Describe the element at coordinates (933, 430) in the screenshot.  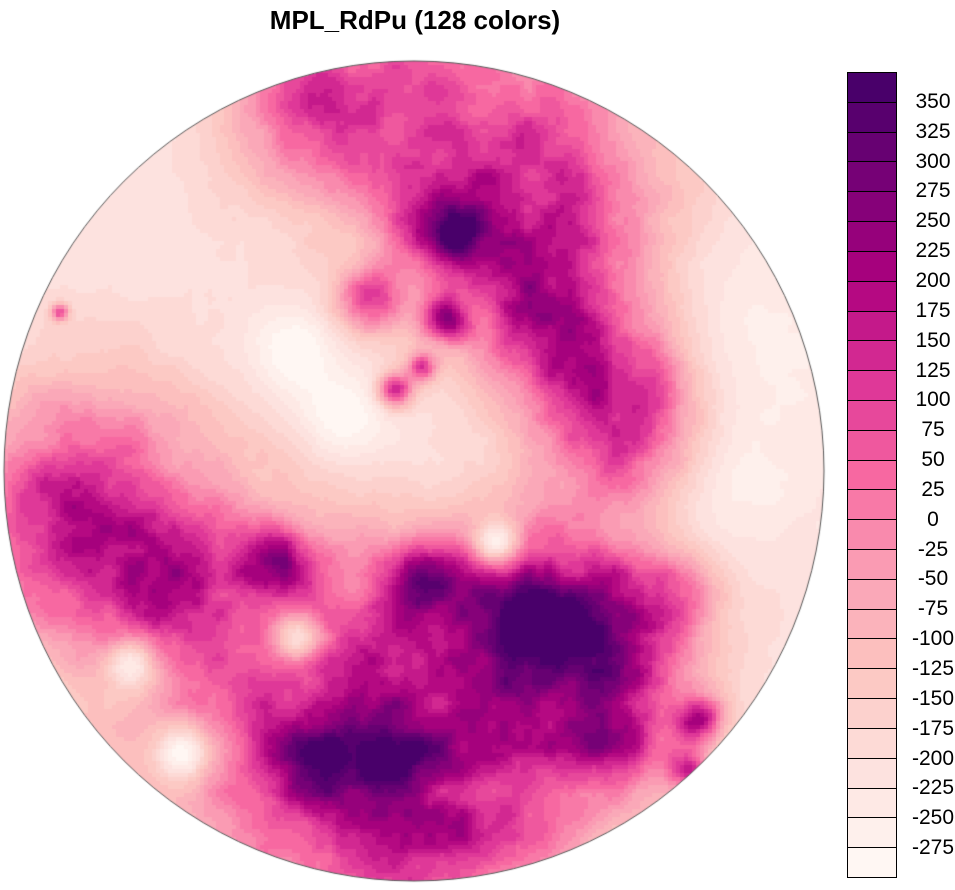
I see `colorbar-tick-label: 75` at that location.